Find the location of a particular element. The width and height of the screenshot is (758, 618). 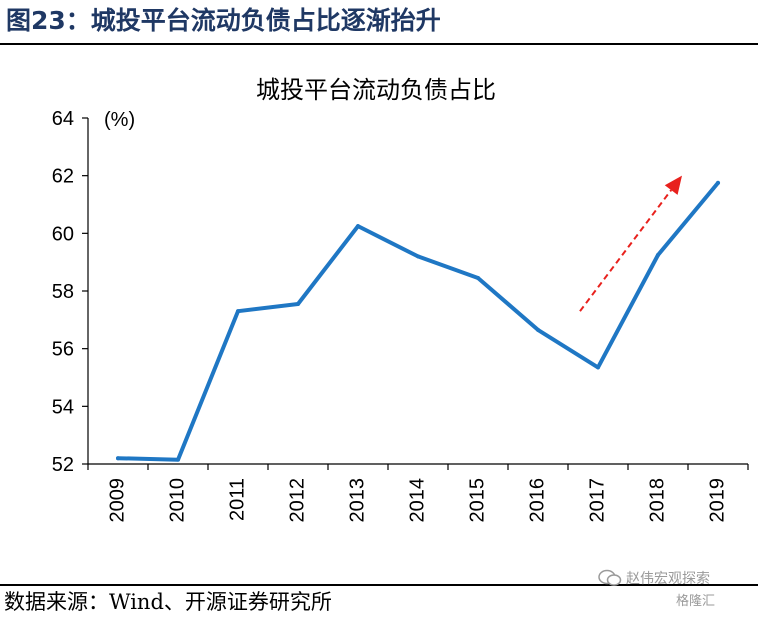

x-tick-label: 2019 is located at coordinates (717, 500).